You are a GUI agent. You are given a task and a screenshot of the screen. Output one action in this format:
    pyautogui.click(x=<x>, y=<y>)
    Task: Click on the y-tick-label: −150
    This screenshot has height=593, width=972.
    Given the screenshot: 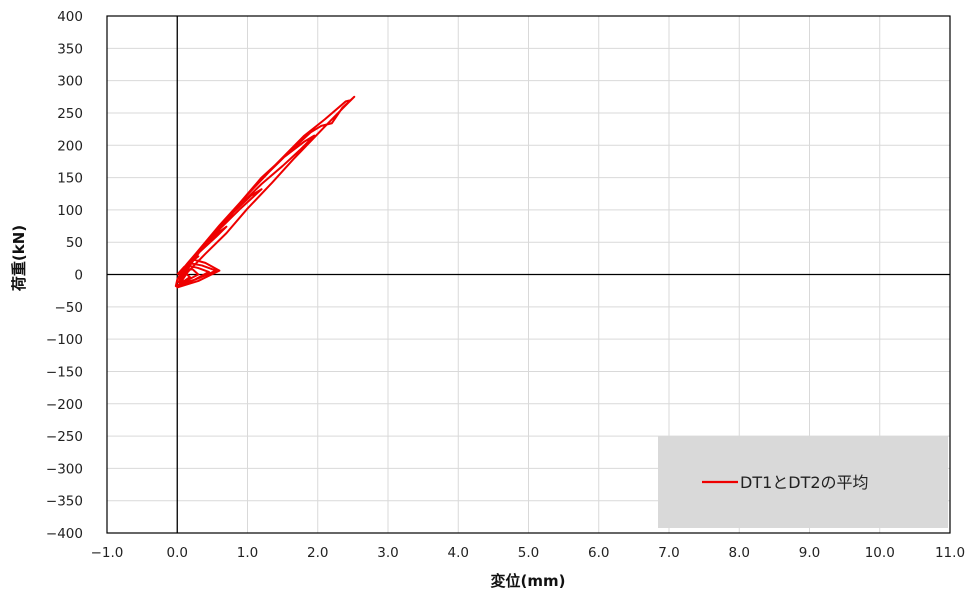 What is the action you would take?
    pyautogui.click(x=64, y=372)
    